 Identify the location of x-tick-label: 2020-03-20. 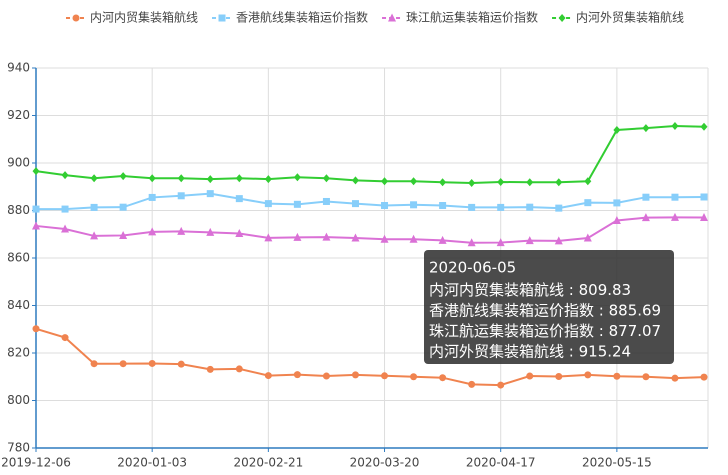
(385, 463).